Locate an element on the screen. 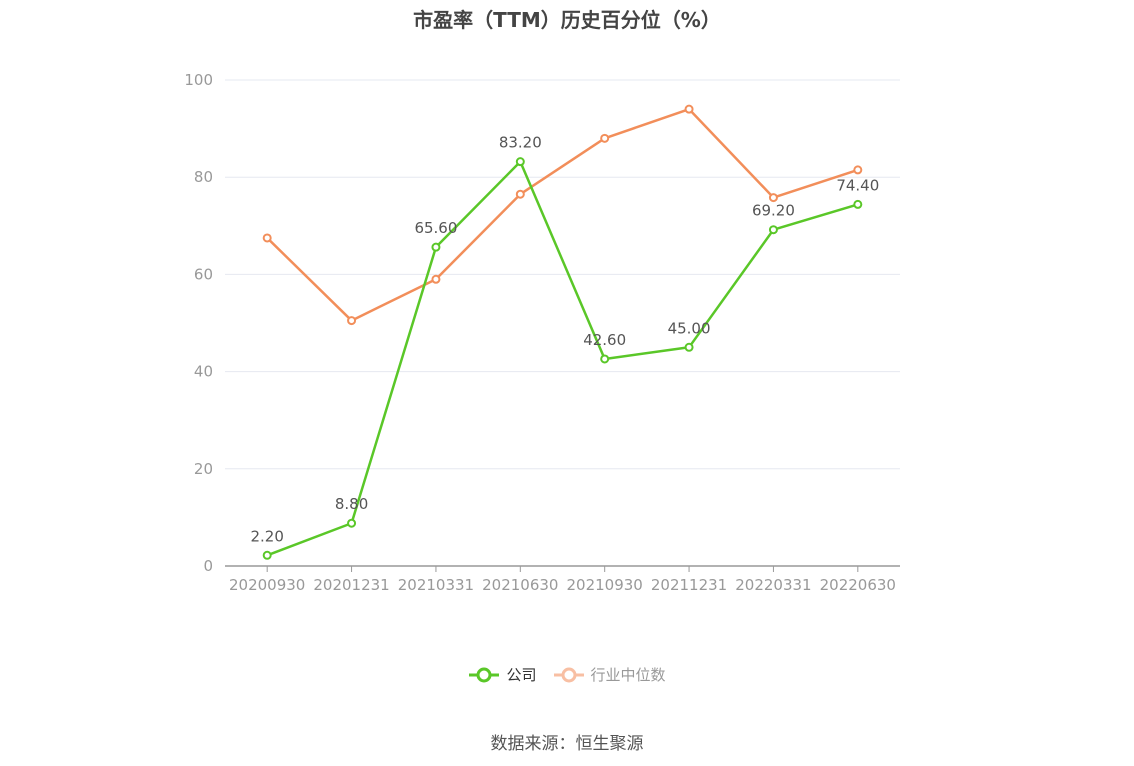 The height and width of the screenshot is (766, 1134). x-tick-label: 20201231 is located at coordinates (351, 585).